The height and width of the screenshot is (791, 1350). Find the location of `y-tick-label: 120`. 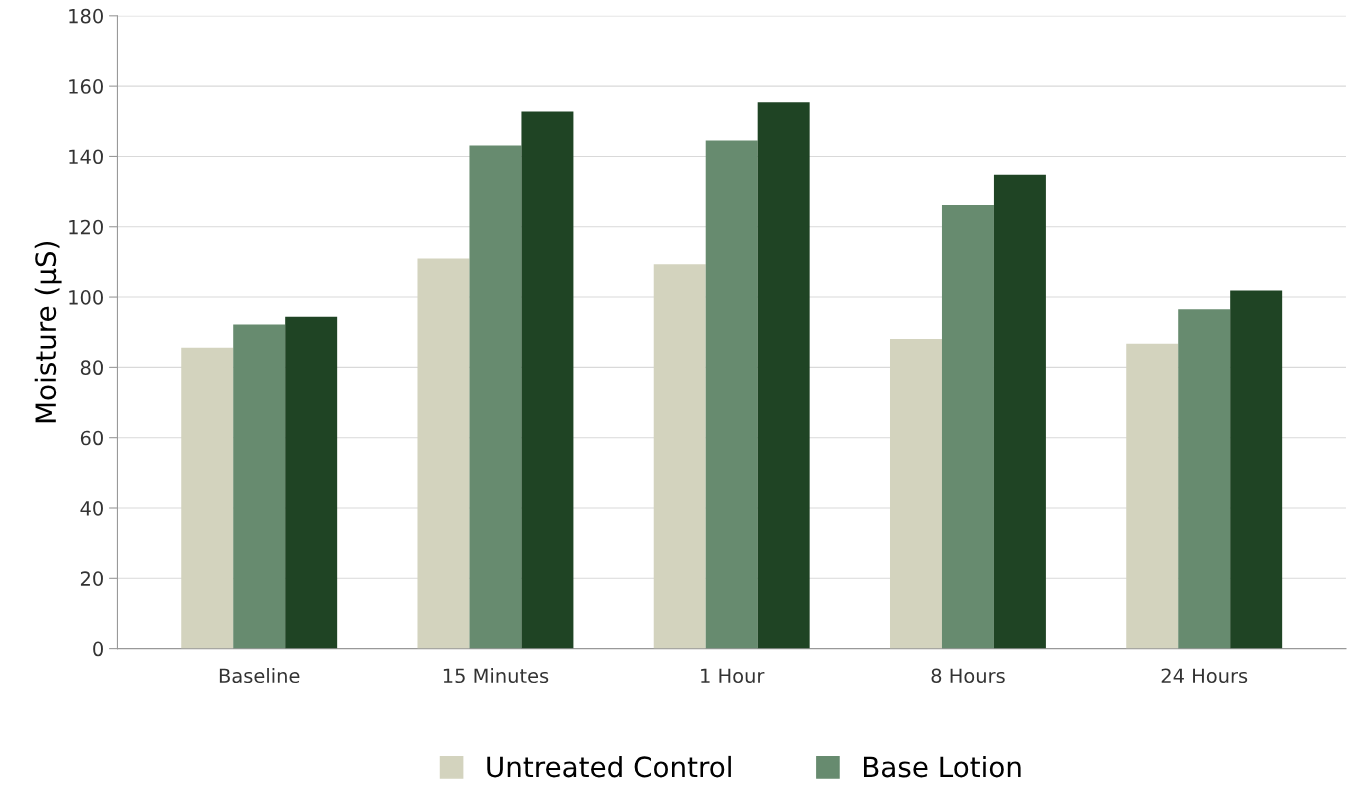

y-tick-label: 120 is located at coordinates (86, 227).